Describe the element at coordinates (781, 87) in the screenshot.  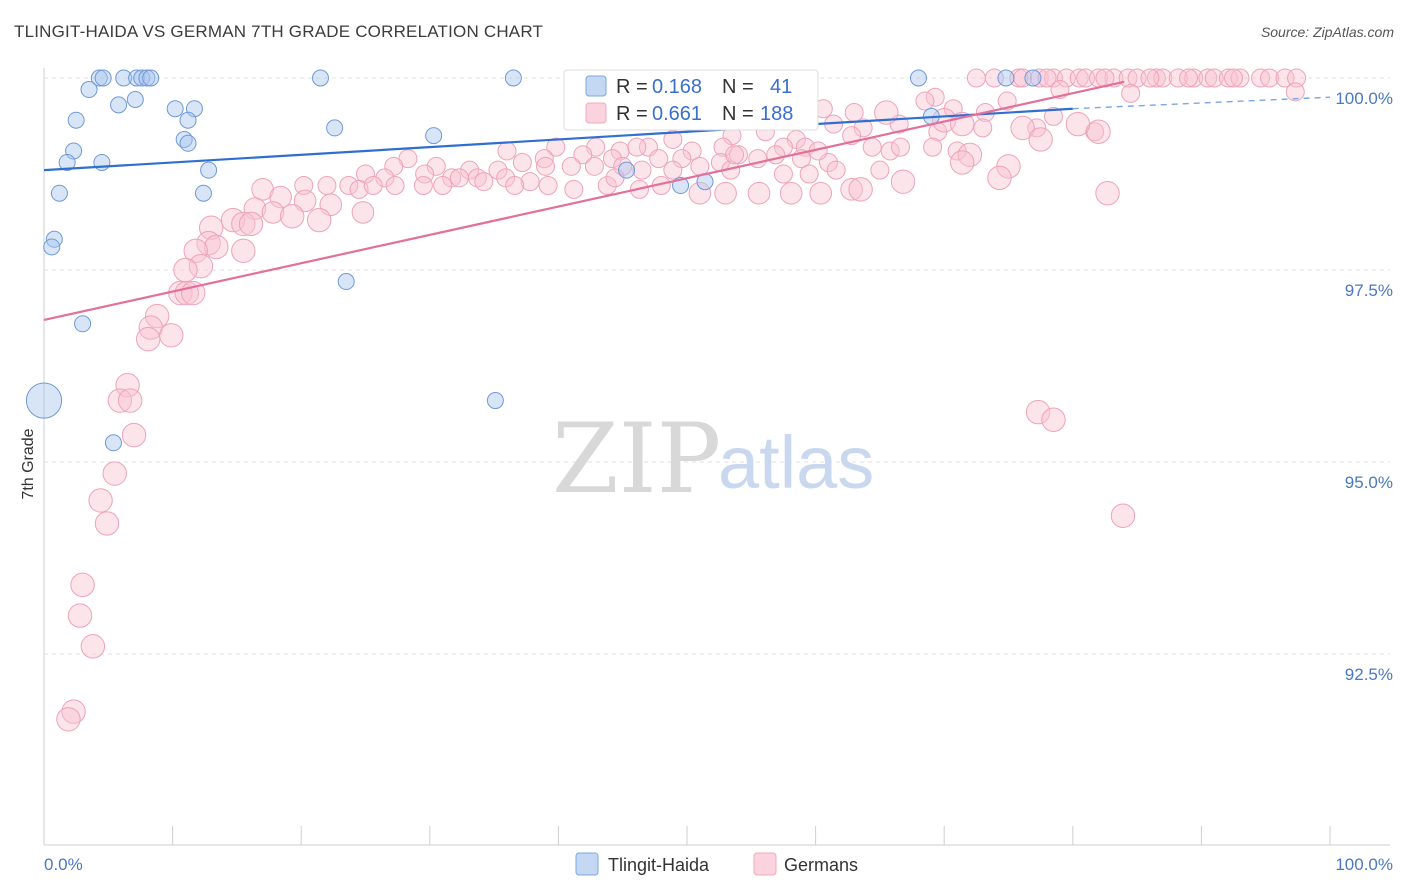
I see `legend-n-value-0: 41` at that location.